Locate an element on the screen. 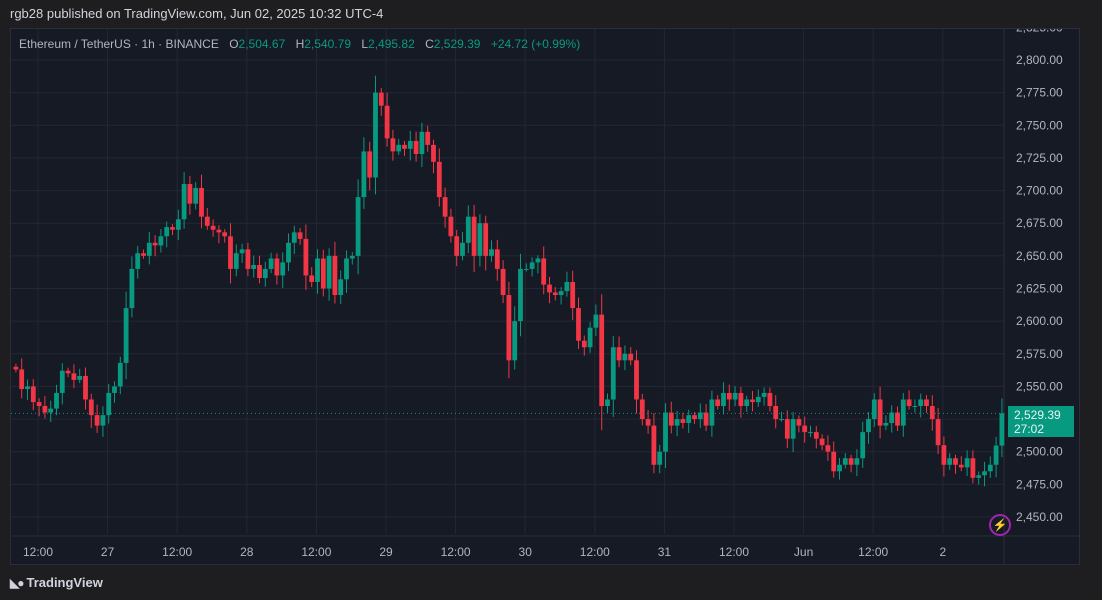 The image size is (1102, 600). brand-name: TradingView is located at coordinates (64, 582).